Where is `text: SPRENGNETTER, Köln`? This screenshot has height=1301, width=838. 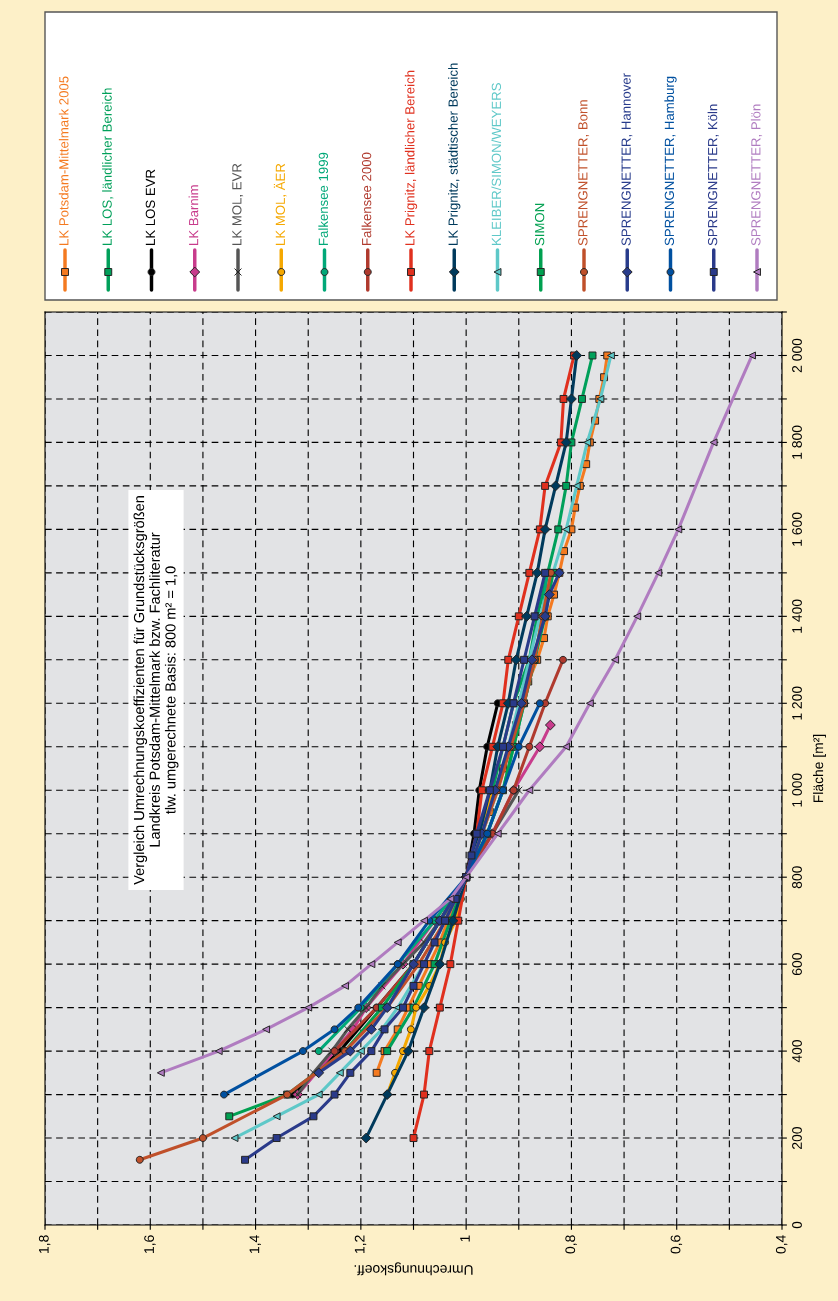 text: SPRENGNETTER, Köln is located at coordinates (713, 175).